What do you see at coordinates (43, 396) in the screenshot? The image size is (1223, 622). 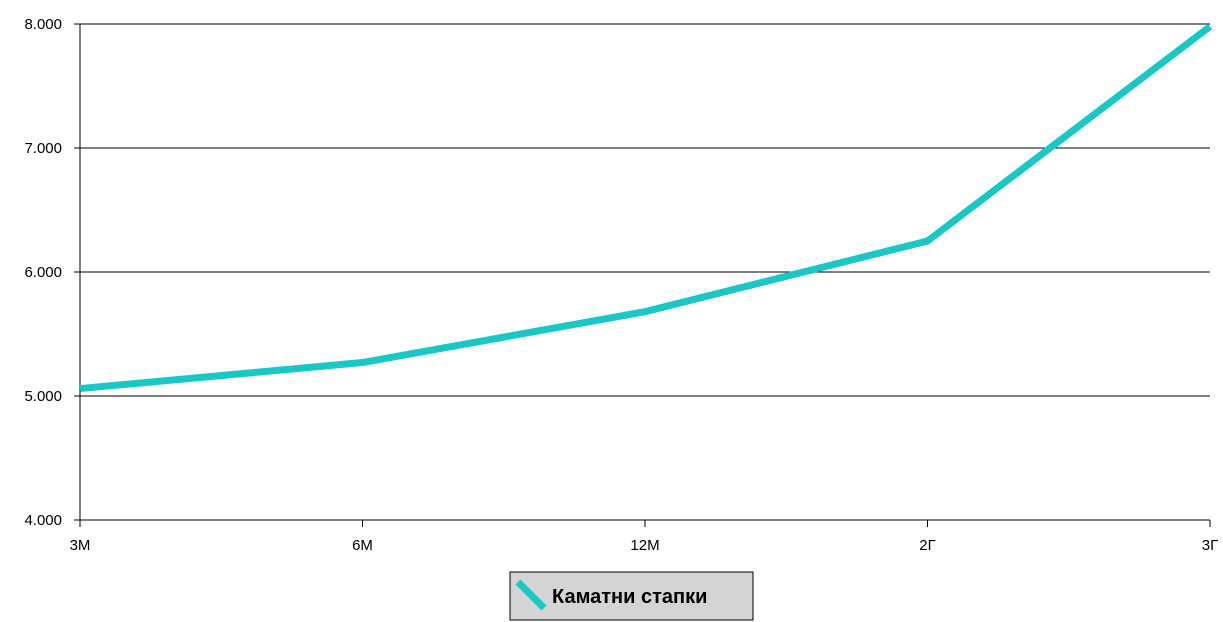 I see `y-tick-label: 5.000` at bounding box center [43, 396].